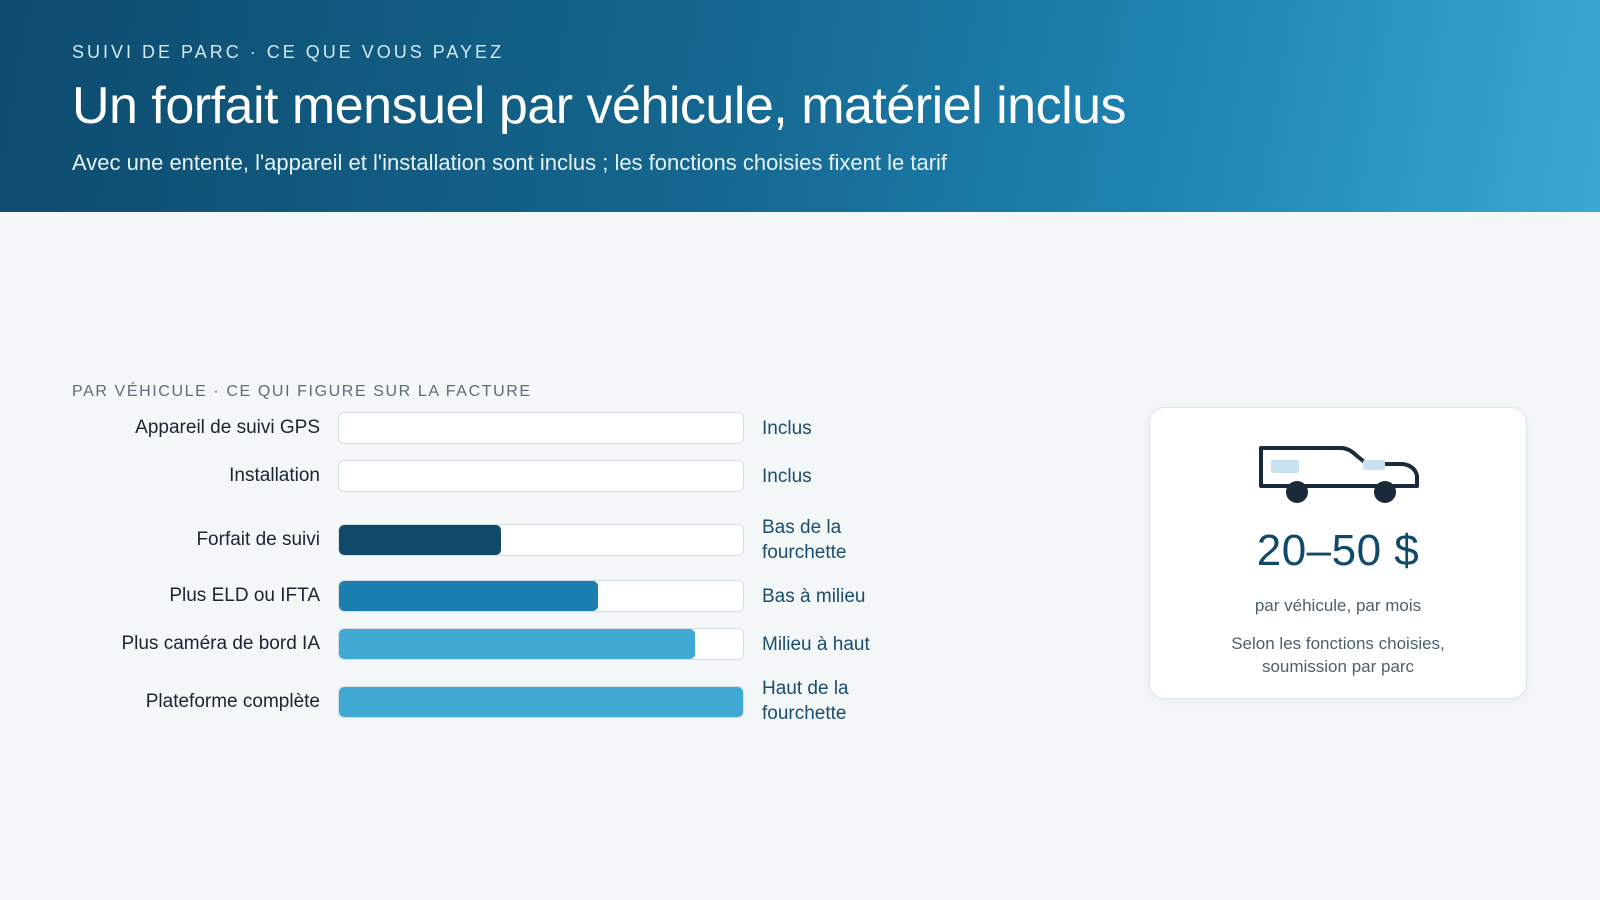  I want to click on cost-row-ai-dashcam: Plus caméra de bord IA Milieu à haut, so click(450, 658).